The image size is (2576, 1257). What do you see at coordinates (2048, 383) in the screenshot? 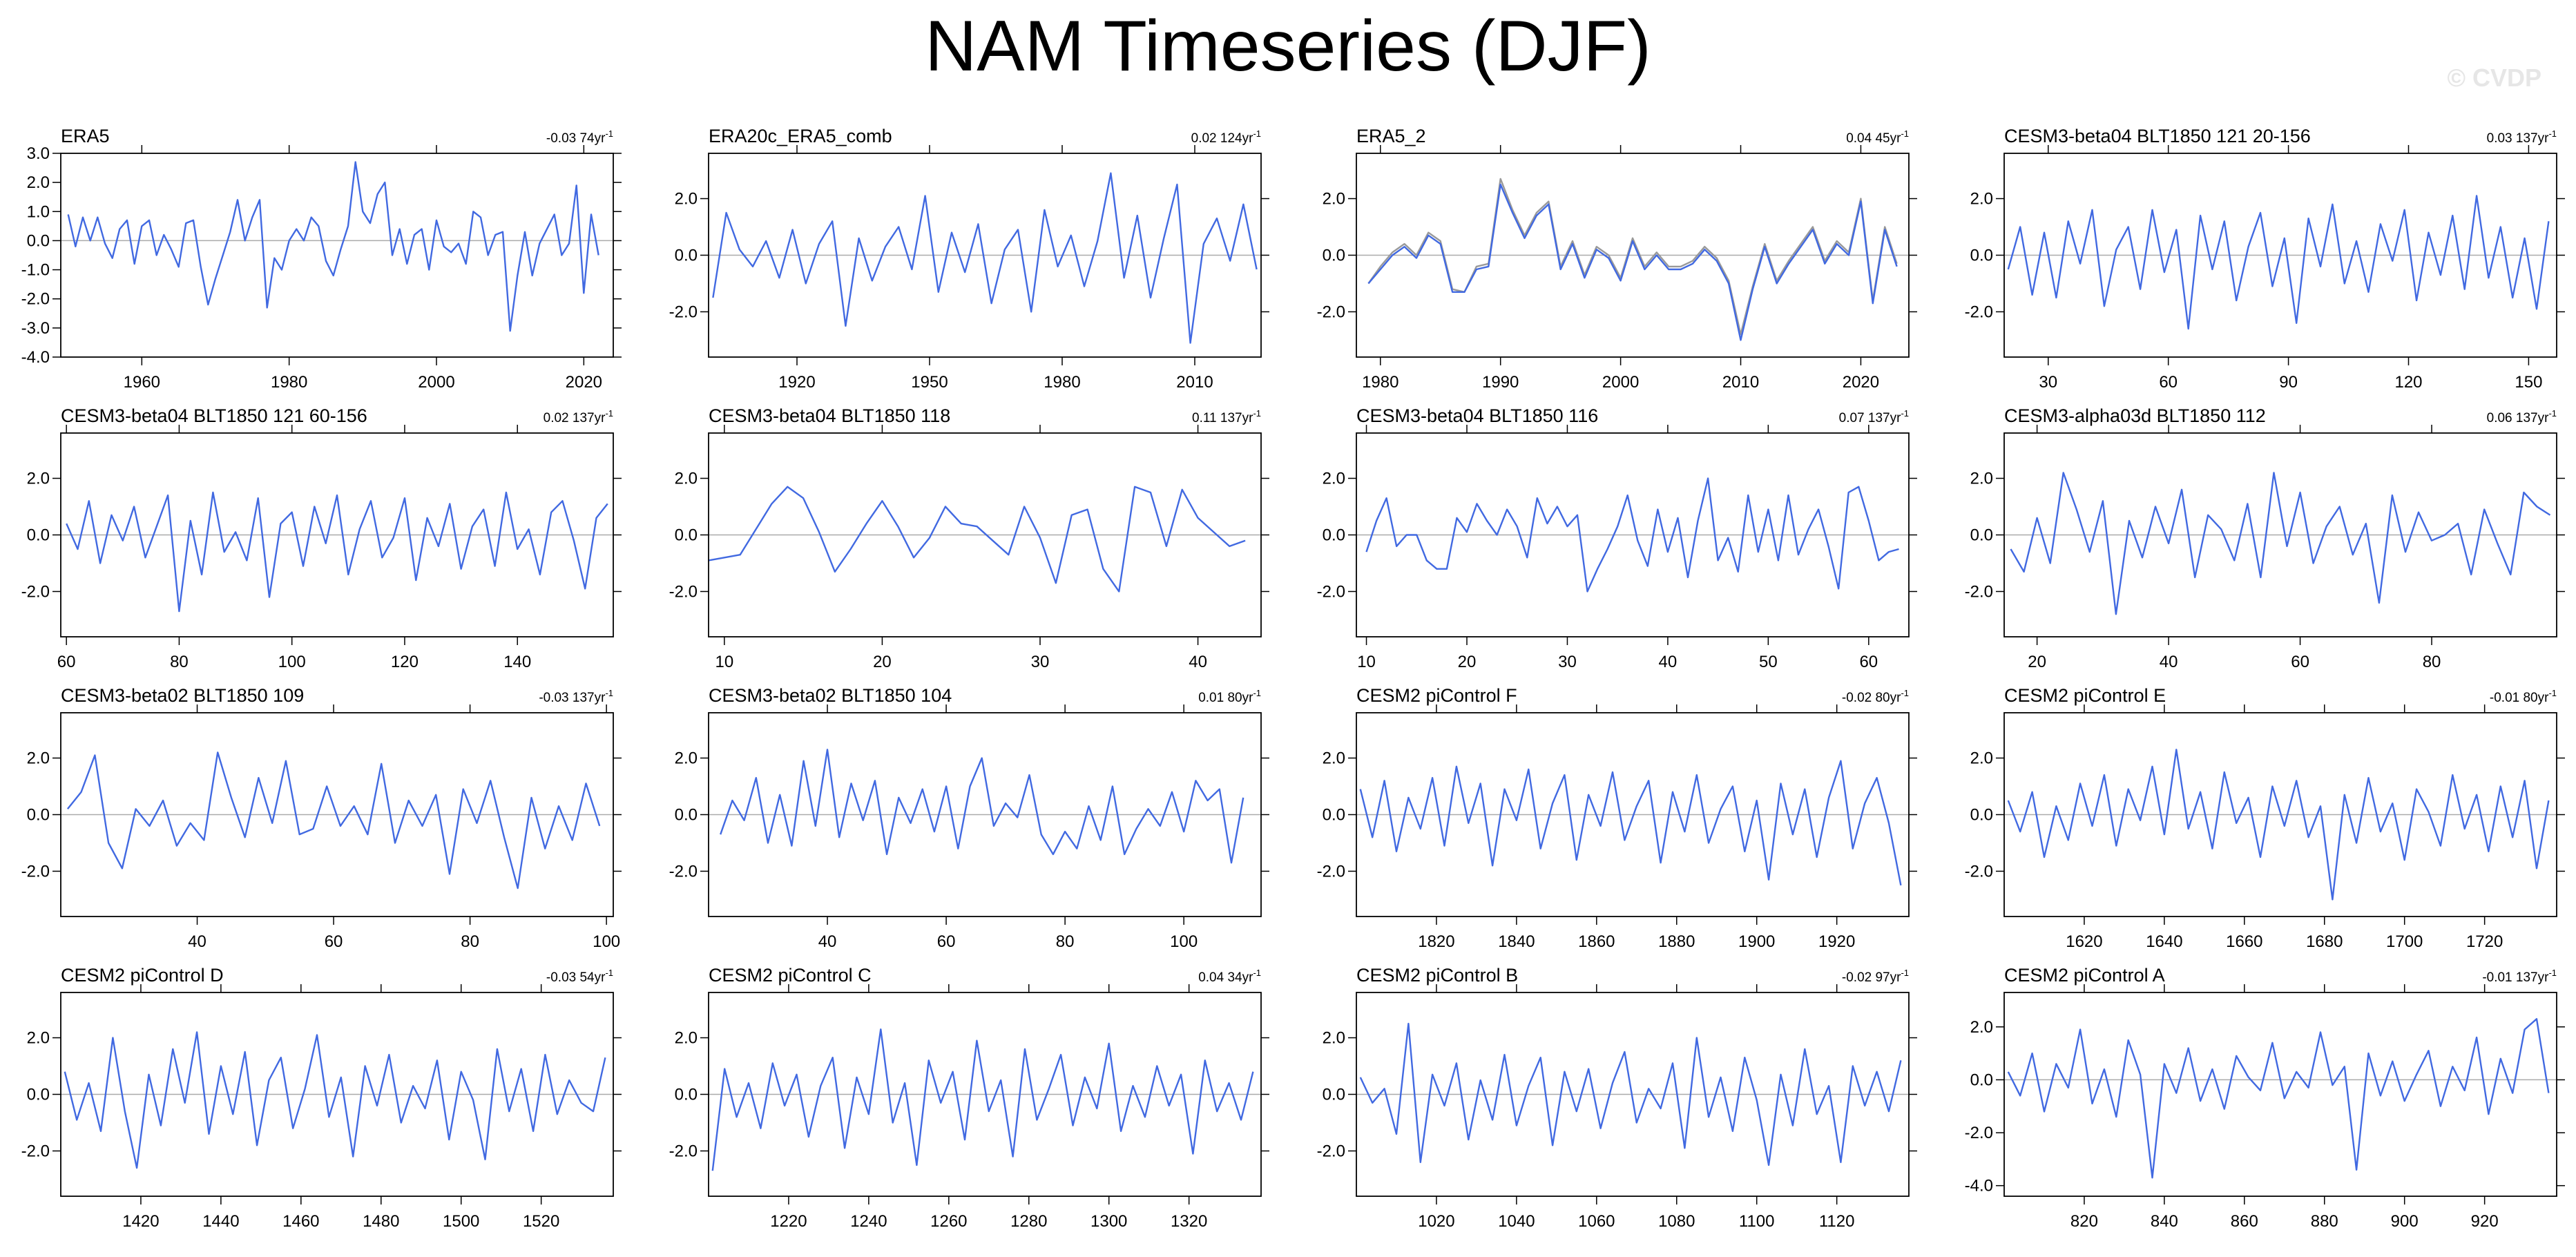
I see `x-tick-label: 30` at bounding box center [2048, 383].